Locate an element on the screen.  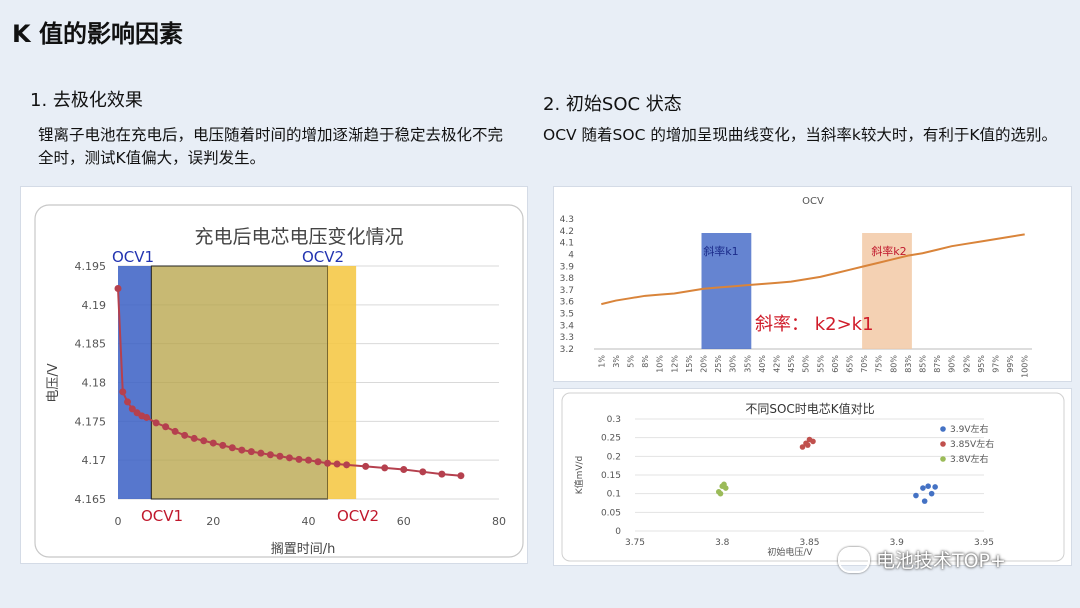
y-tick-label: 0.3 is located at coordinates (614, 420).